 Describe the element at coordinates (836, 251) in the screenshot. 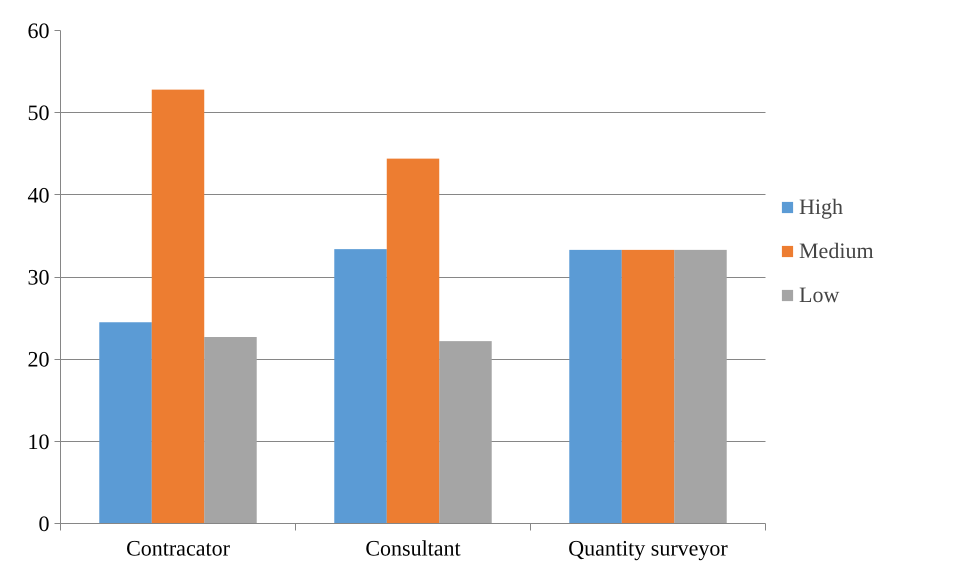

I see `legend-label: Medium` at that location.